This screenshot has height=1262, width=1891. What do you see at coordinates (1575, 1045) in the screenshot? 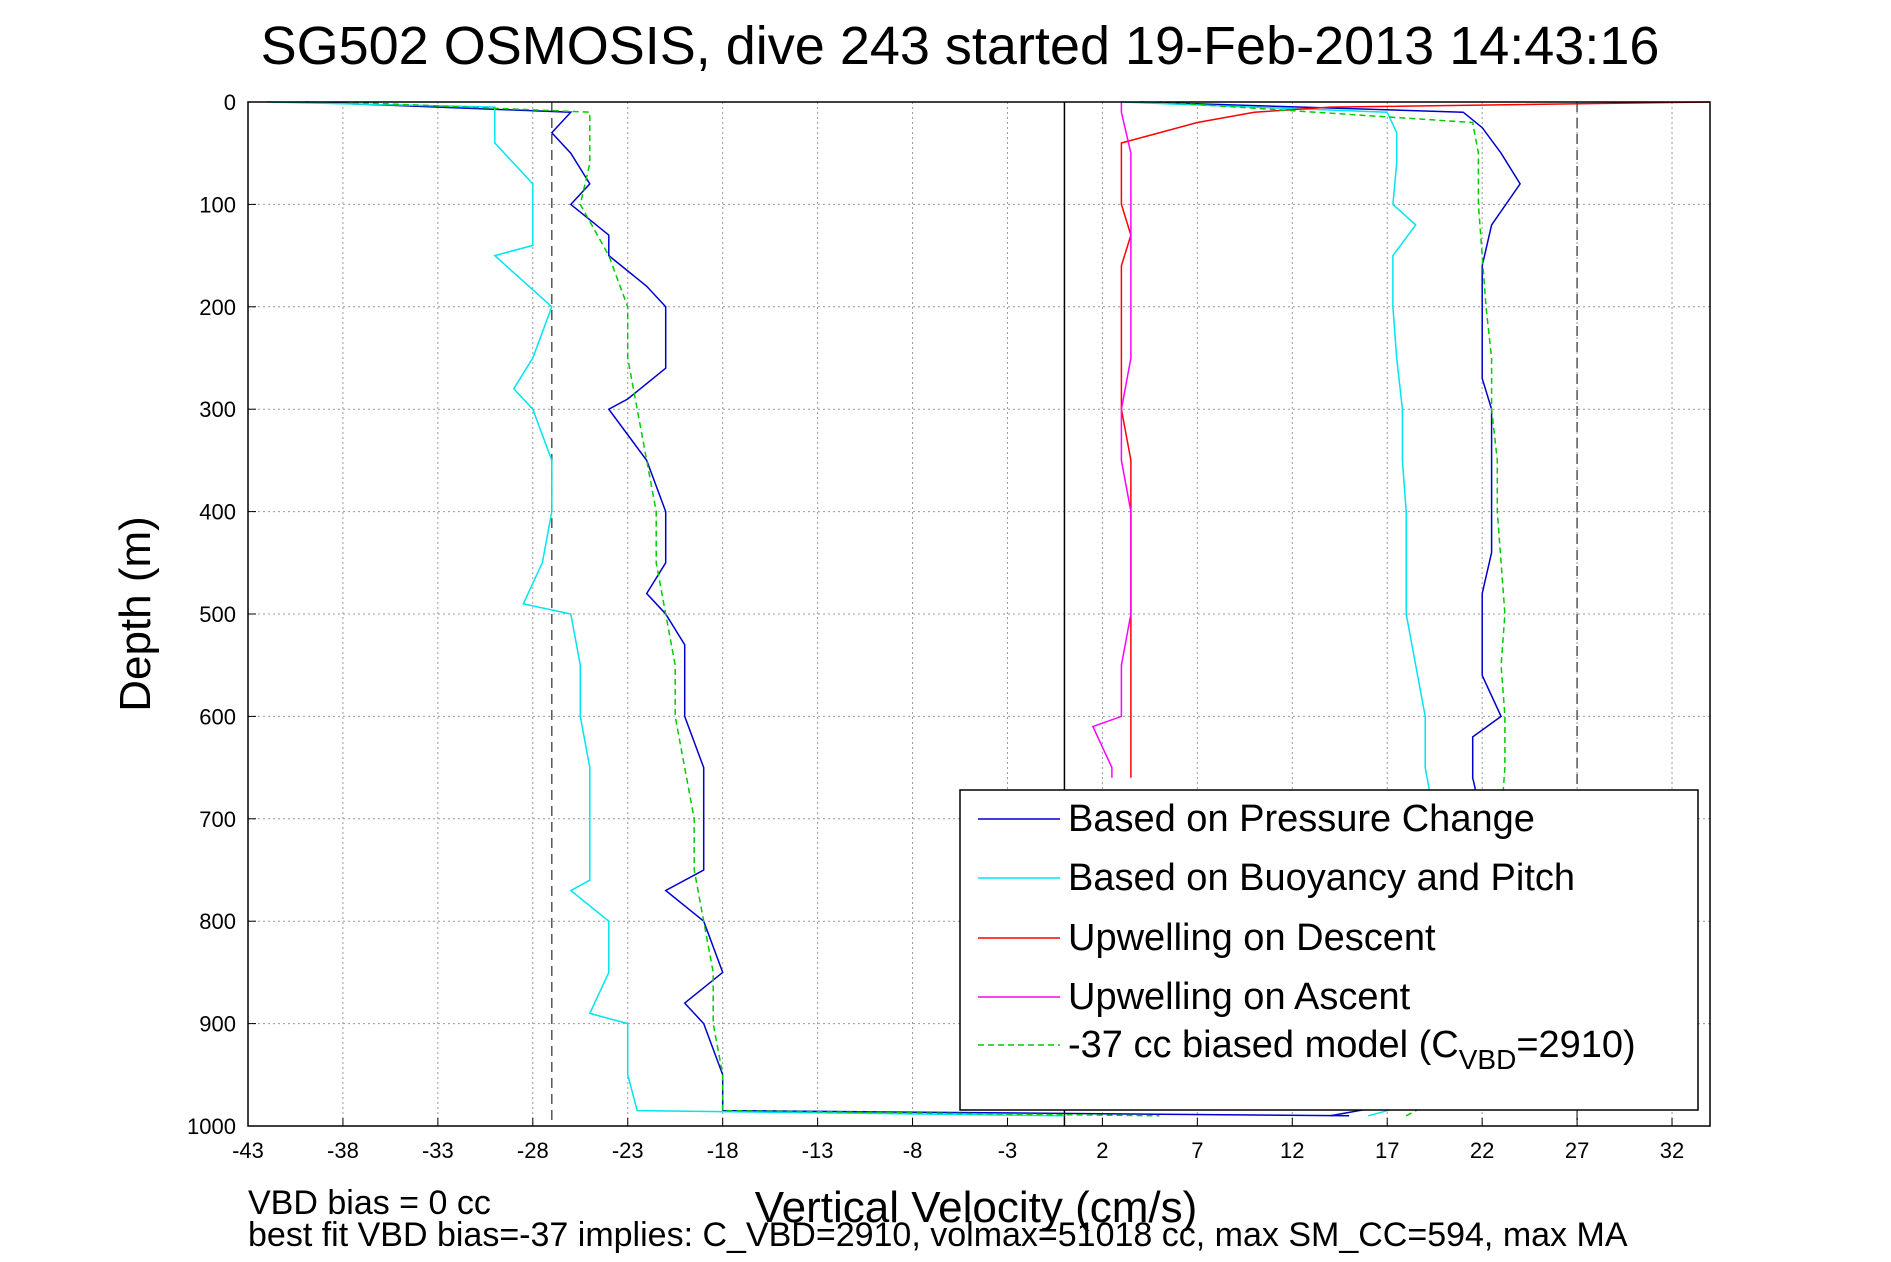
I see `legend-label-suffix: =2910)` at bounding box center [1575, 1045].